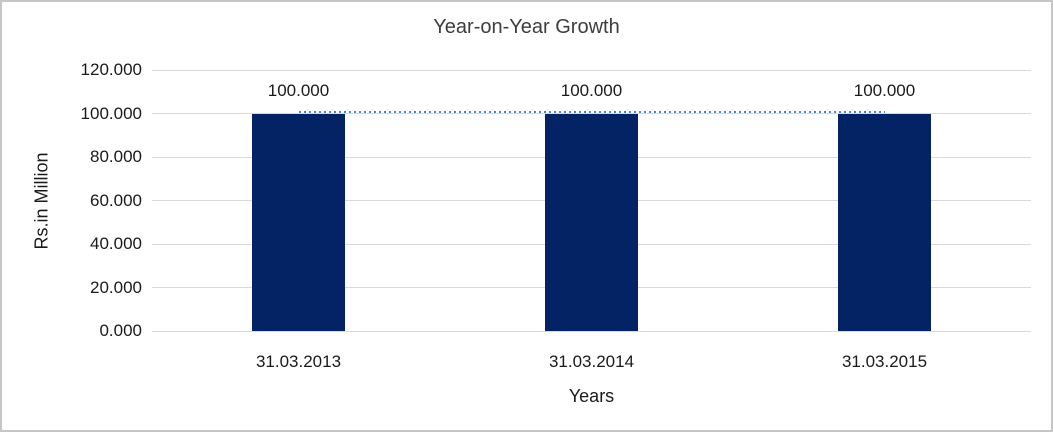  I want to click on x-axis-title: Years, so click(591, 396).